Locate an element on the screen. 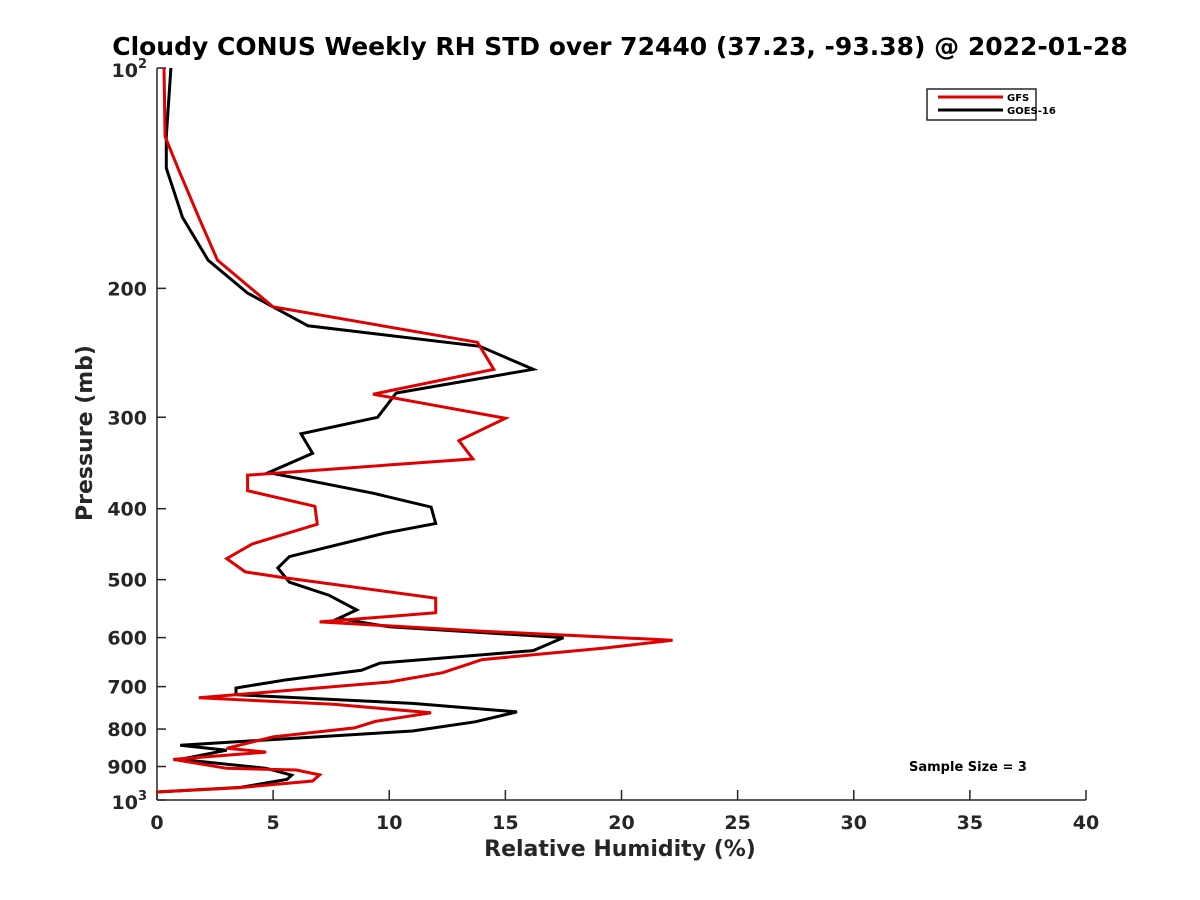 The width and height of the screenshot is (1200, 900). y-tick-label: 700 is located at coordinates (127, 688).